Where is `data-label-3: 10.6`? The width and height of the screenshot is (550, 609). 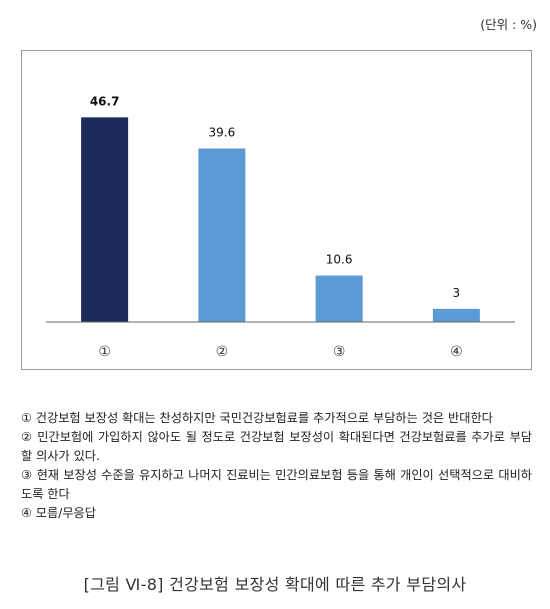
data-label-3: 10.6 is located at coordinates (339, 260).